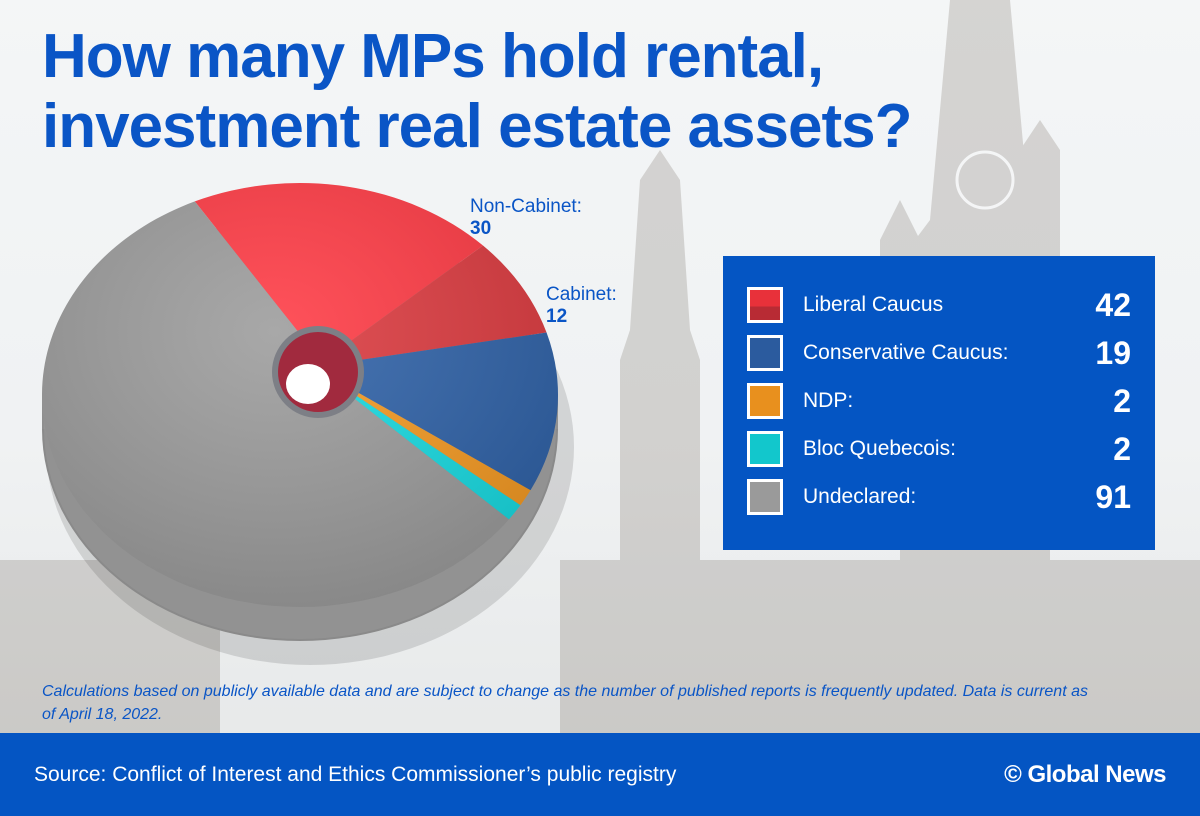 The image size is (1200, 816). What do you see at coordinates (581, 294) in the screenshot?
I see `callout-label: Cabinet:` at bounding box center [581, 294].